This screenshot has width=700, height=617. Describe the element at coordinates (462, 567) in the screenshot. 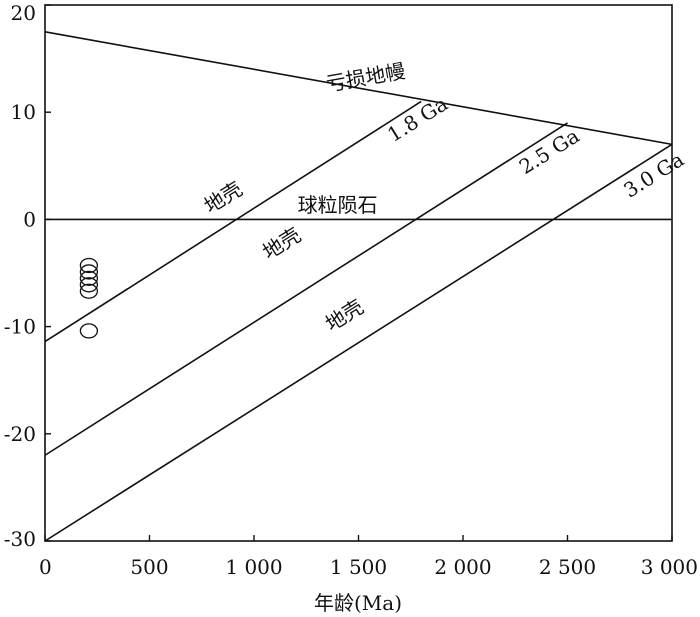

I see `x-tick-label: 2 000` at that location.